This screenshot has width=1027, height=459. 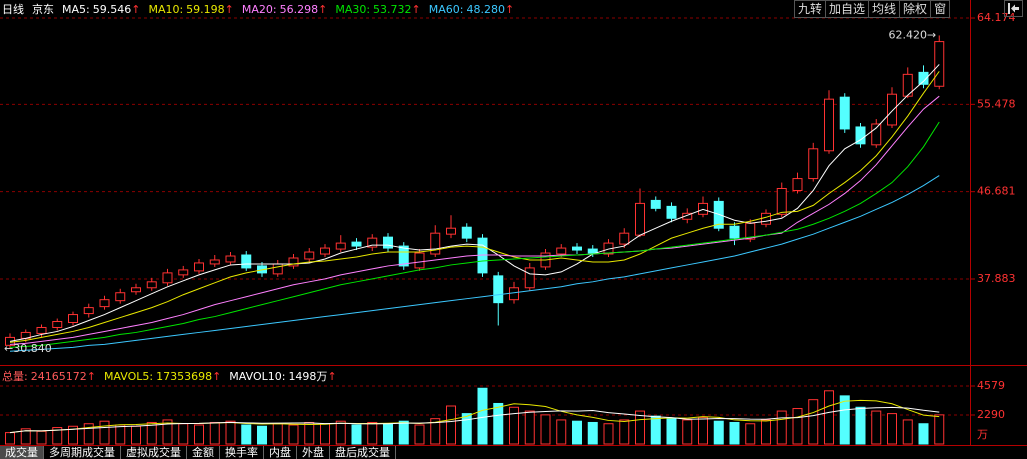 I want to click on toolbar-button: 除权, so click(x=915, y=9).